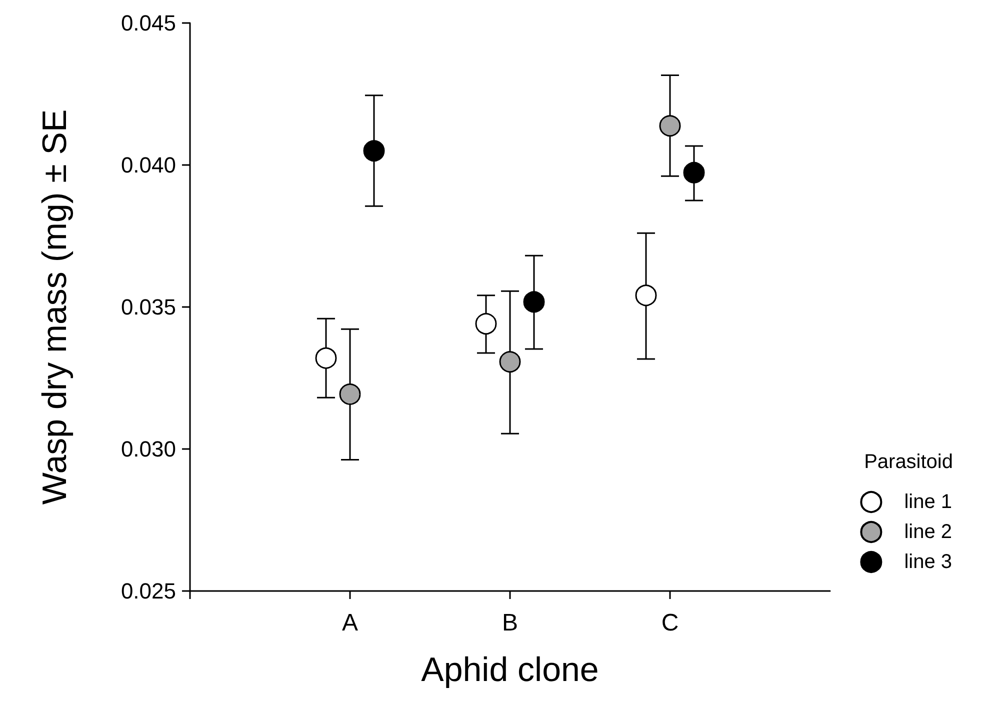  Describe the element at coordinates (148, 23) in the screenshot. I see `y-tick-label: 0.045` at that location.